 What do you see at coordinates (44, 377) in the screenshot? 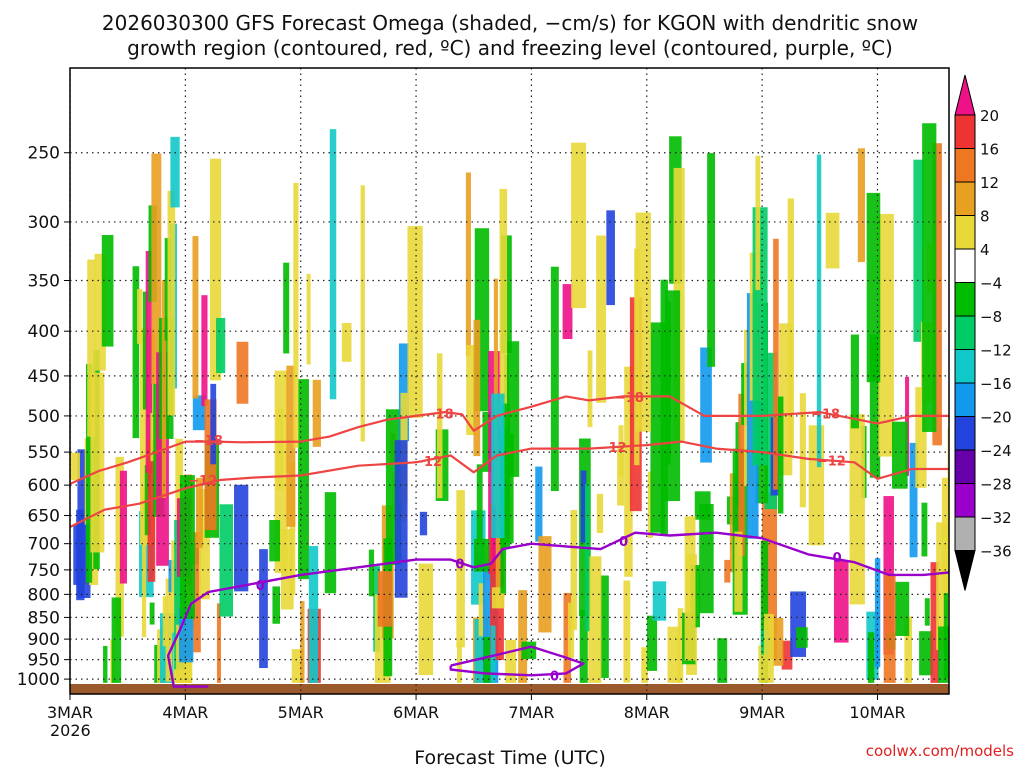
I see `y-tick-label: 450` at bounding box center [44, 377].